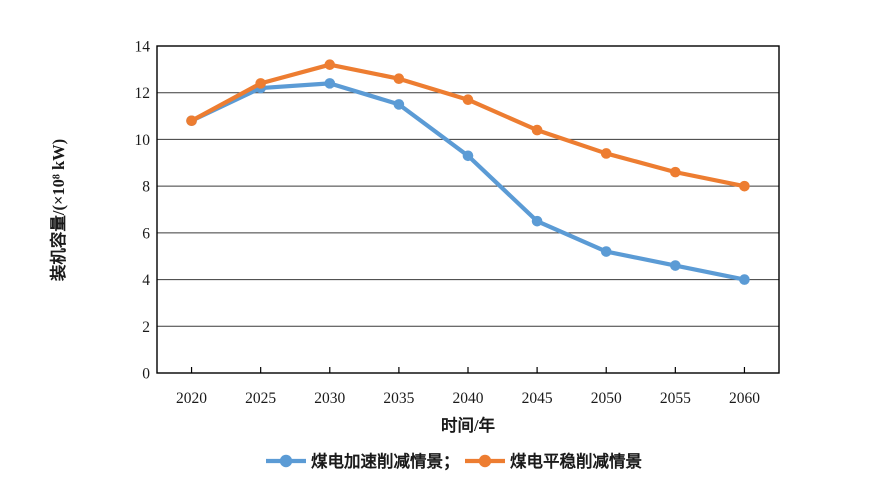  I want to click on legend-item-0: 煤电加速削减情景；, so click(363, 461).